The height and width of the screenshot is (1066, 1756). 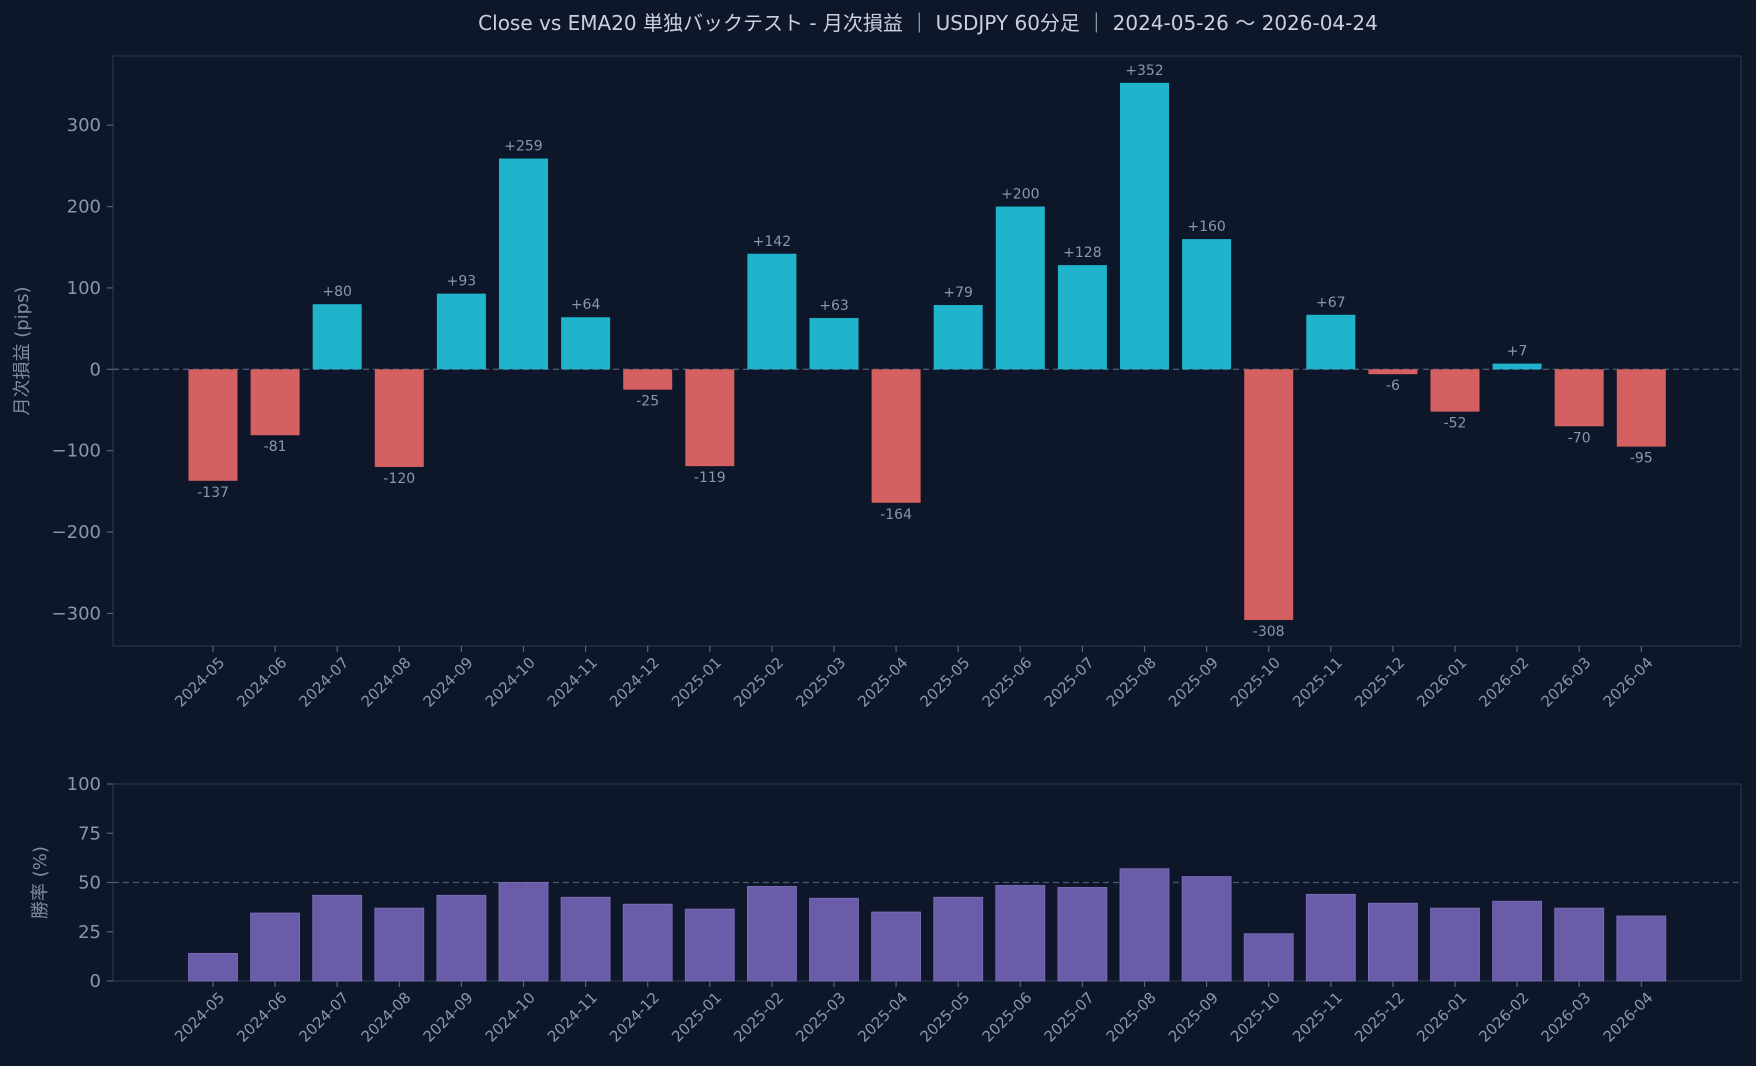 What do you see at coordinates (213, 493) in the screenshot?
I see `data-label: -137` at bounding box center [213, 493].